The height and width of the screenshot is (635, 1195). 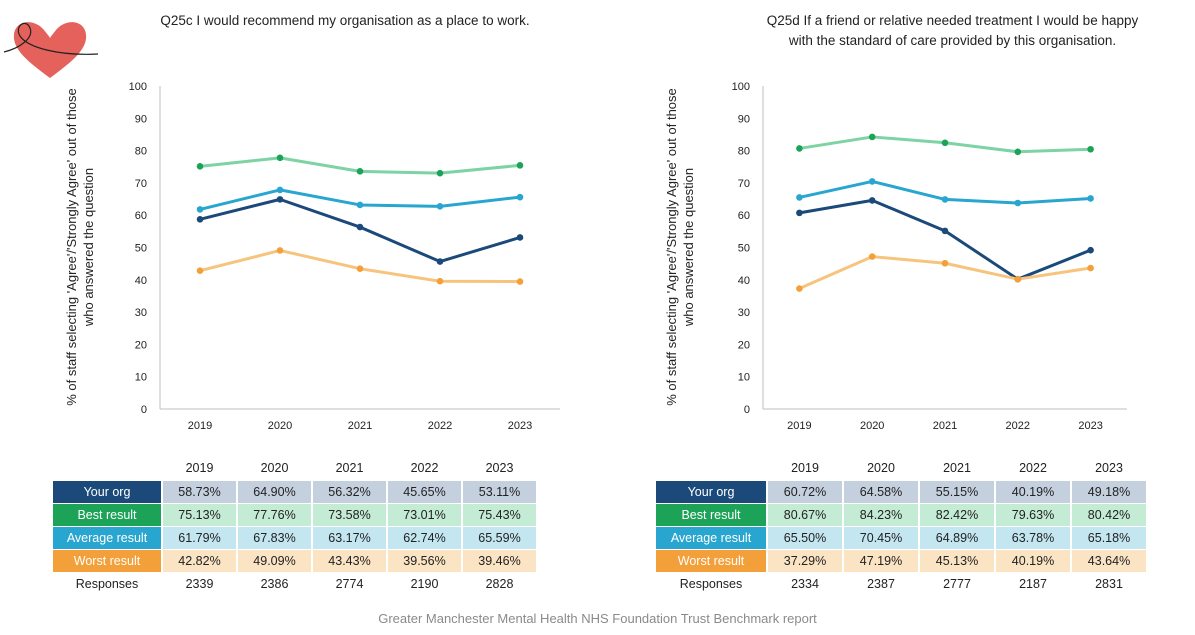 What do you see at coordinates (1033, 538) in the screenshot?
I see `table-cell: 63.78%` at bounding box center [1033, 538].